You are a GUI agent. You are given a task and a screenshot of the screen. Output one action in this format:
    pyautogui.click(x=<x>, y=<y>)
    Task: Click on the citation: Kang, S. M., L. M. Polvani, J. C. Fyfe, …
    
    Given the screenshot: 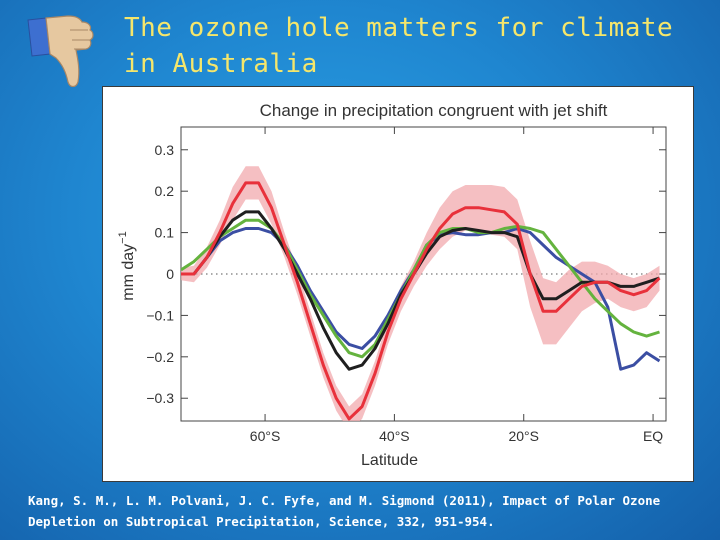 What is the action you would take?
    pyautogui.click(x=344, y=511)
    